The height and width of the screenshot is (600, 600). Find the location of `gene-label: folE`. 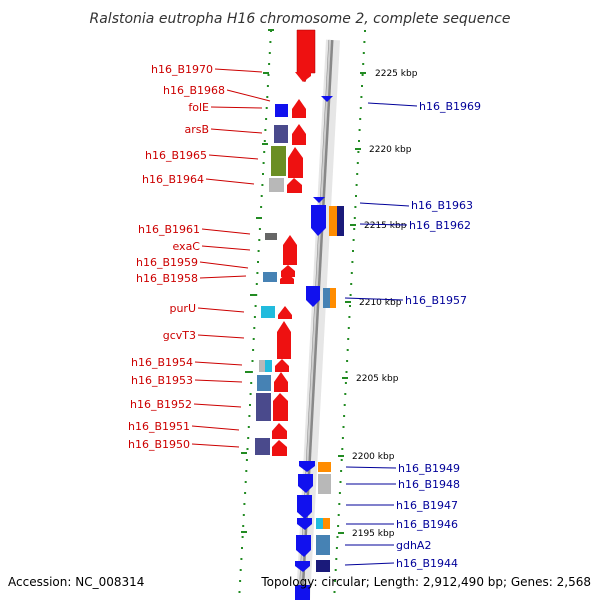

gene-label: folE is located at coordinates (198, 107).